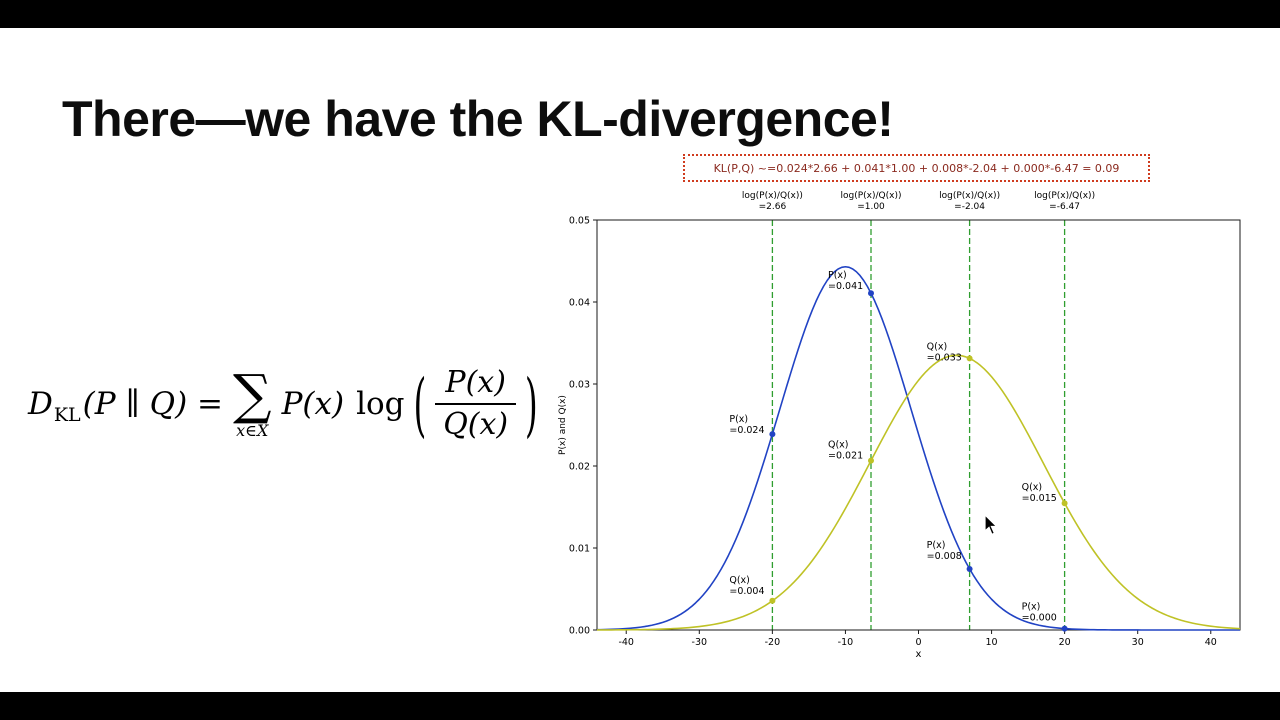 This screenshot has width=1280, height=720. What do you see at coordinates (846, 642) in the screenshot?
I see `x-tick-label: -10` at bounding box center [846, 642].